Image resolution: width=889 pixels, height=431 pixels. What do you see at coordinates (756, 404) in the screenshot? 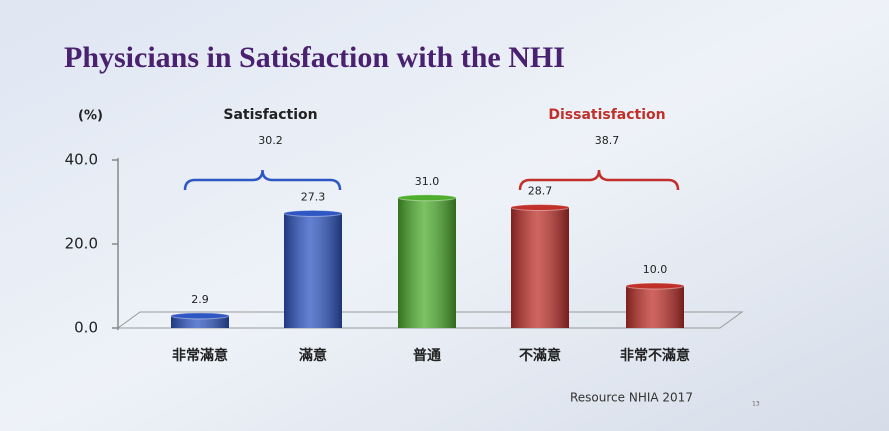
I see `page-number: 13` at bounding box center [756, 404].